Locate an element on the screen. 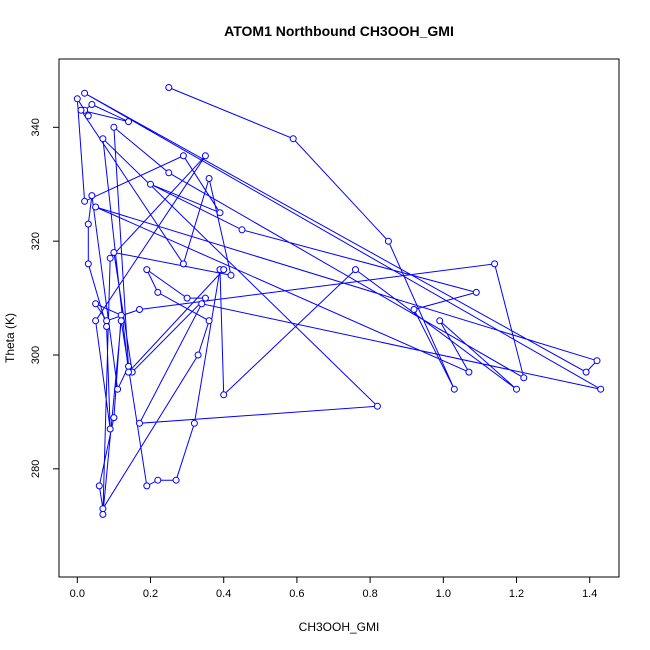  x-tick-label: 1.0 is located at coordinates (443, 594).